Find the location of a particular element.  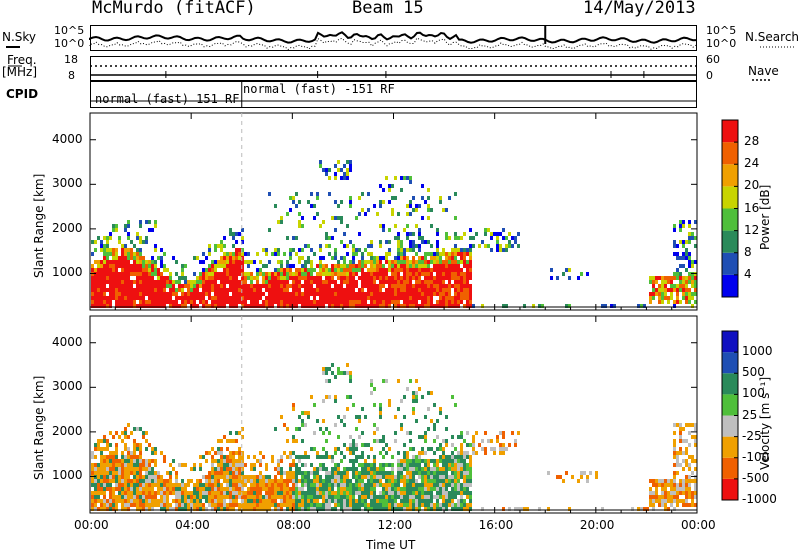

ytick-label-1000: 1000 is located at coordinates (67, 475).